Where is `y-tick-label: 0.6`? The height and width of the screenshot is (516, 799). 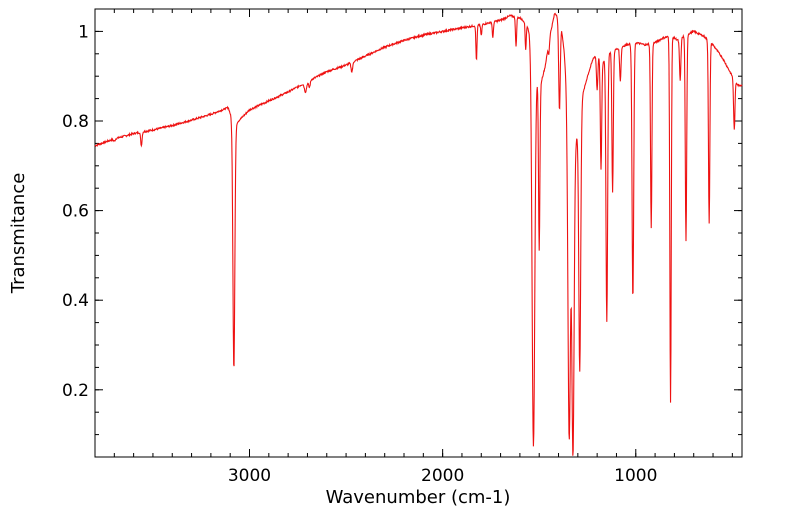 y-tick-label: 0.6 is located at coordinates (75, 212).